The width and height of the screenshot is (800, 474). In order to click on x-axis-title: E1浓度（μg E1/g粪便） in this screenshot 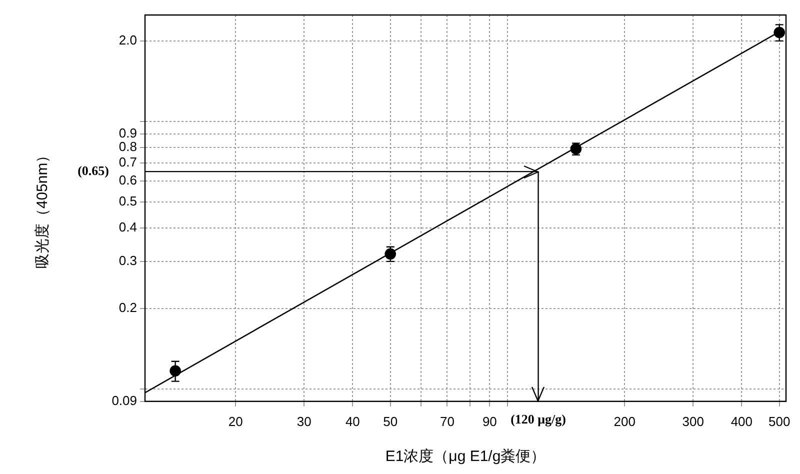, I will do `click(465, 457)`.